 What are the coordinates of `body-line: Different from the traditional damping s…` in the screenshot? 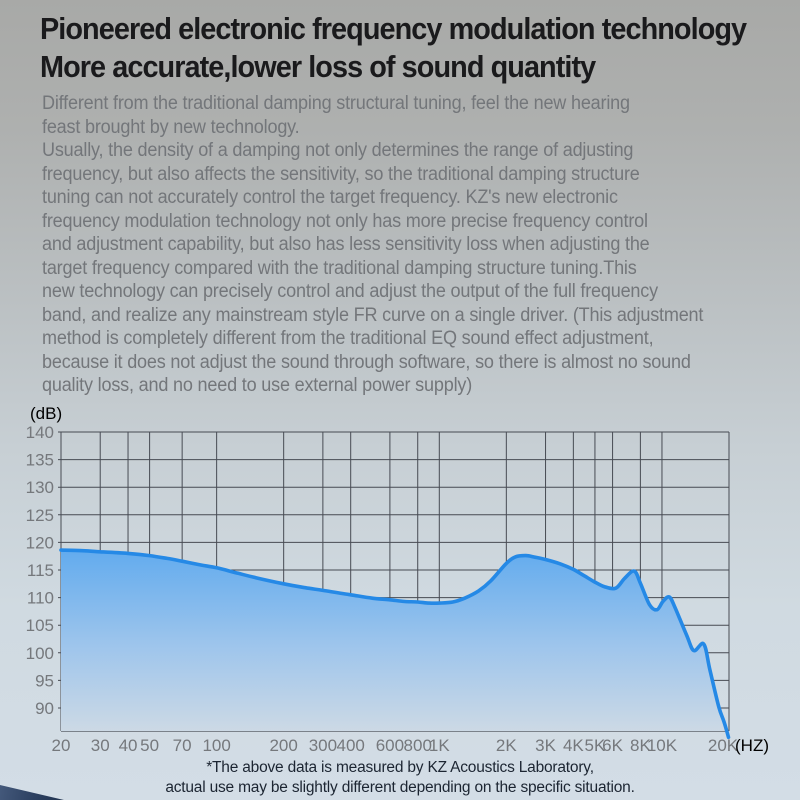 It's located at (336, 103).